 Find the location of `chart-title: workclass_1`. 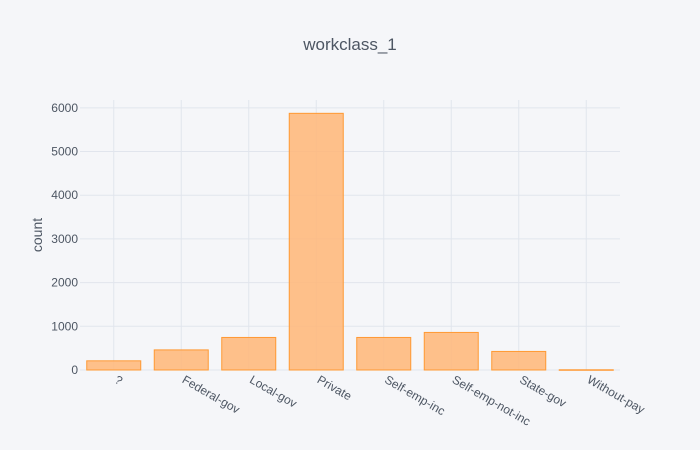

chart-title: workclass_1 is located at coordinates (349, 44).